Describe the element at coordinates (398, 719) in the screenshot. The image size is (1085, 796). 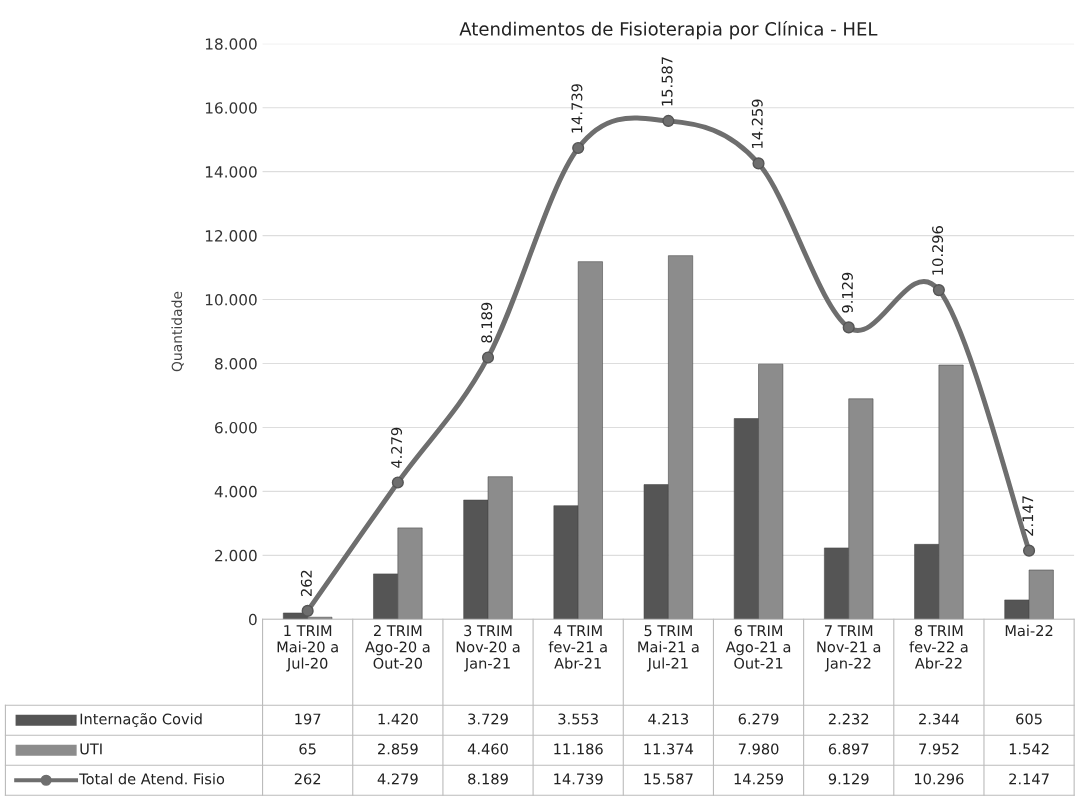
I see `data-label: 1.420` at that location.